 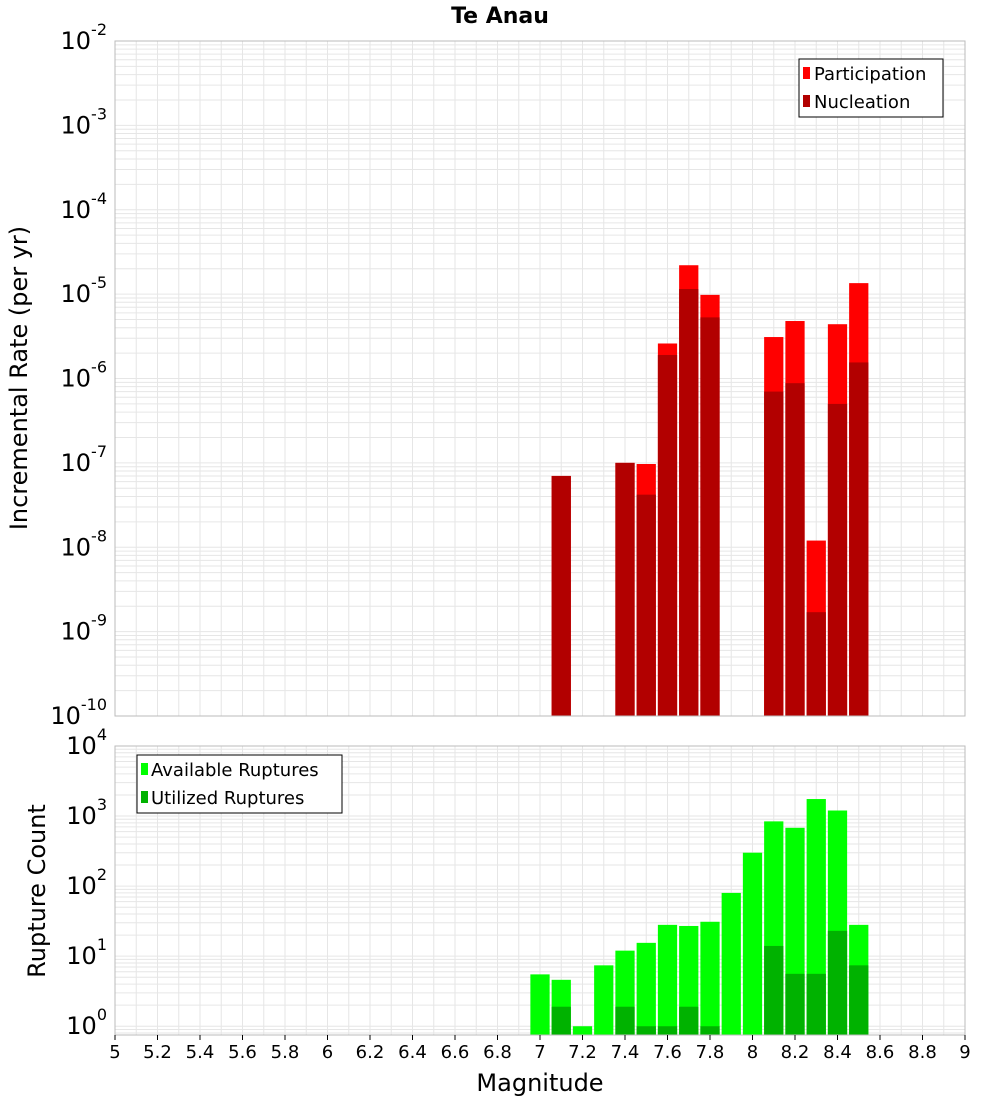 What do you see at coordinates (102, 734) in the screenshot?
I see `y-tick-exponent: 4` at bounding box center [102, 734].